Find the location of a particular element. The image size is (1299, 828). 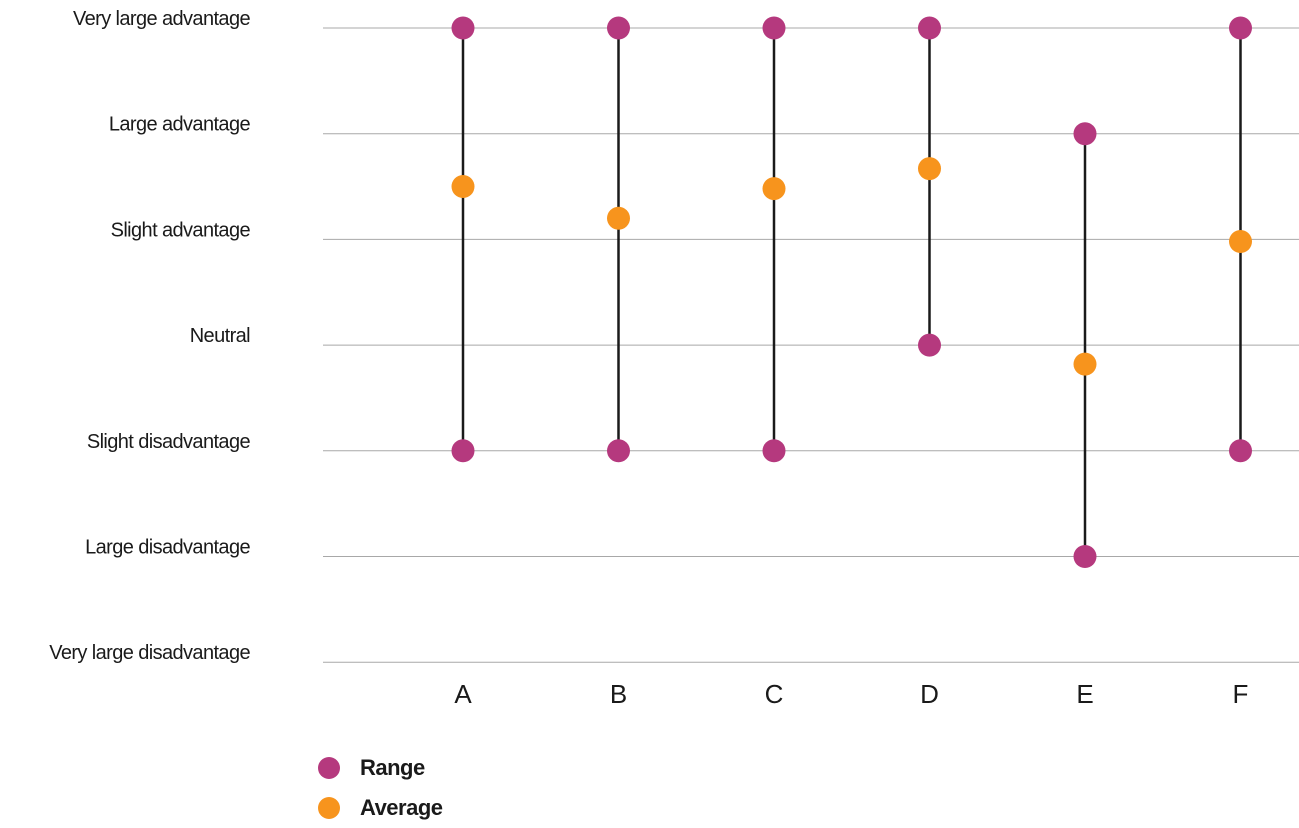

x-tick-label: F is located at coordinates (1241, 694).